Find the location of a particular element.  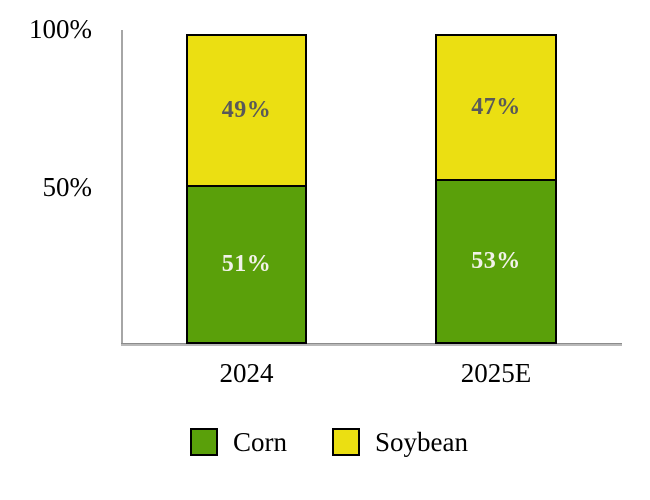

bar-2024-soybean-segment: 49% is located at coordinates (246, 110).